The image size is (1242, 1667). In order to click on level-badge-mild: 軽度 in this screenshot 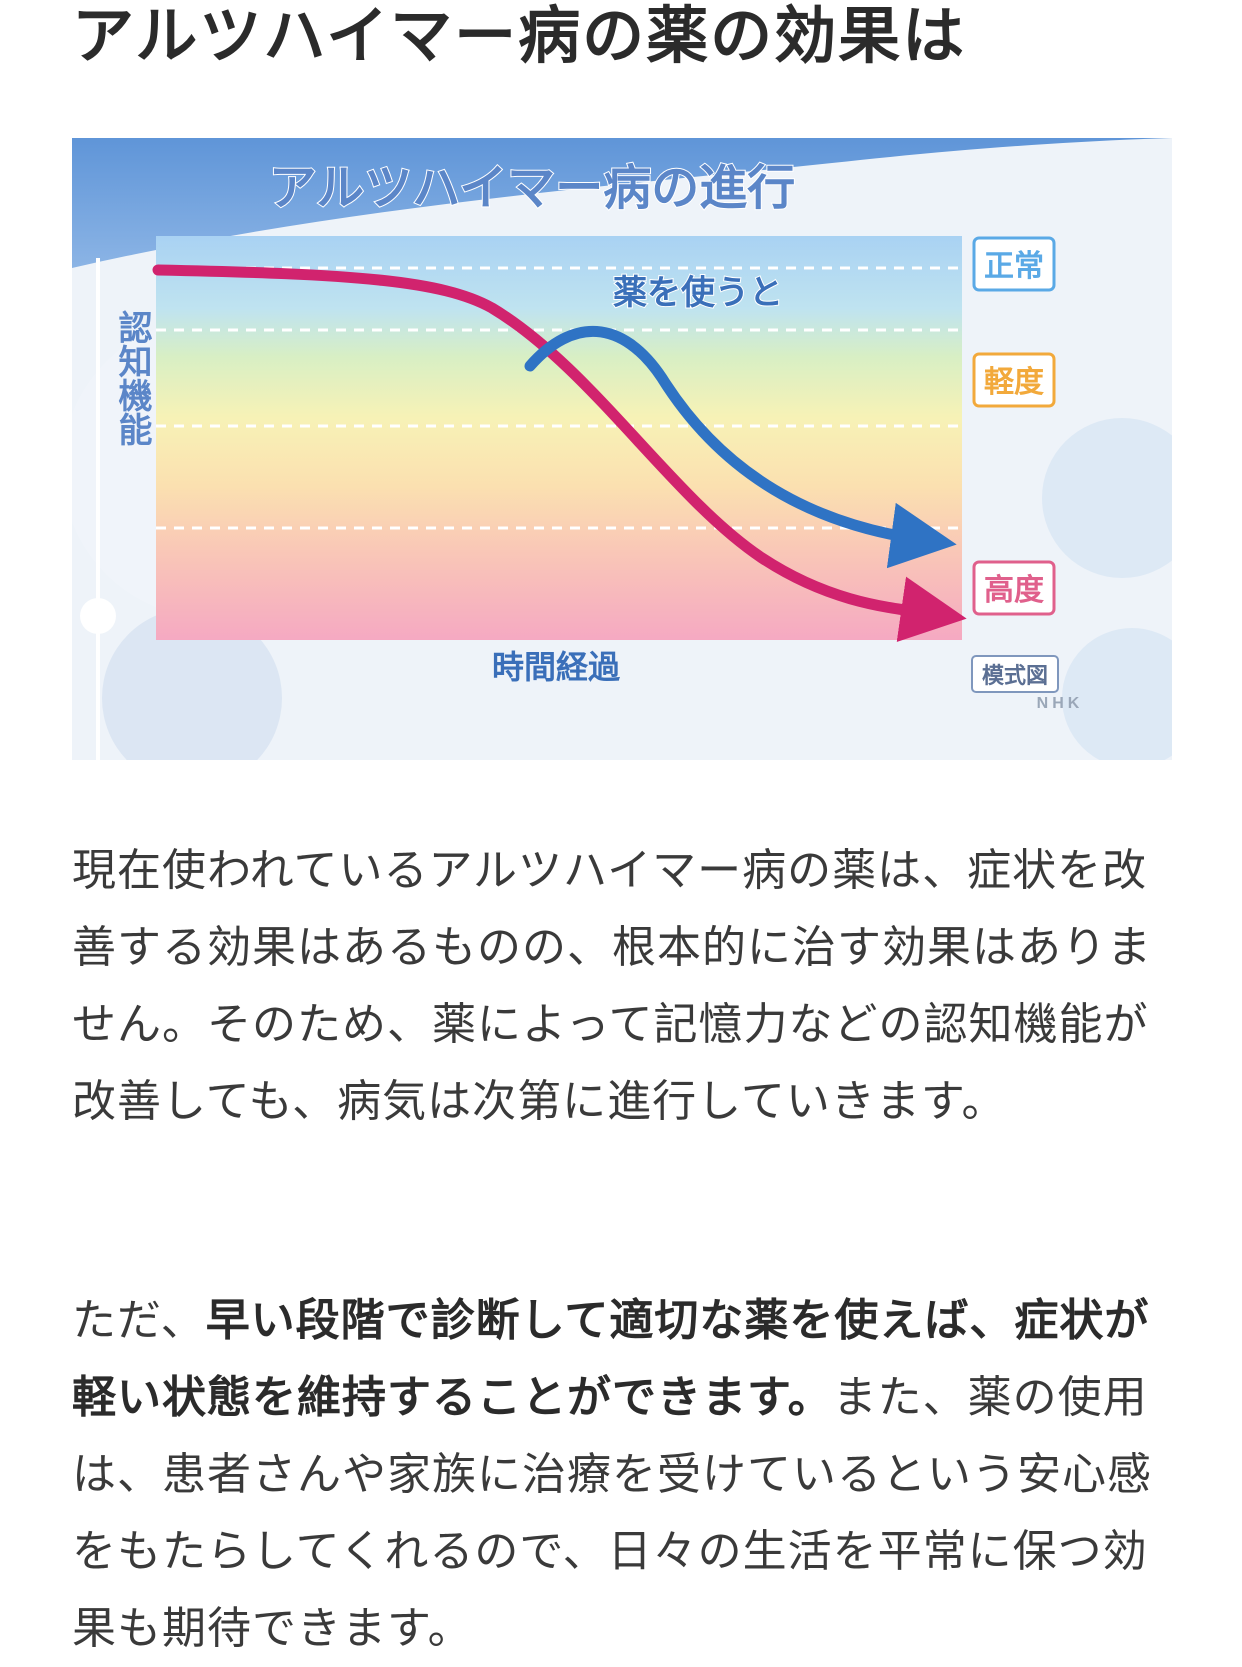, I will do `click(1014, 380)`.